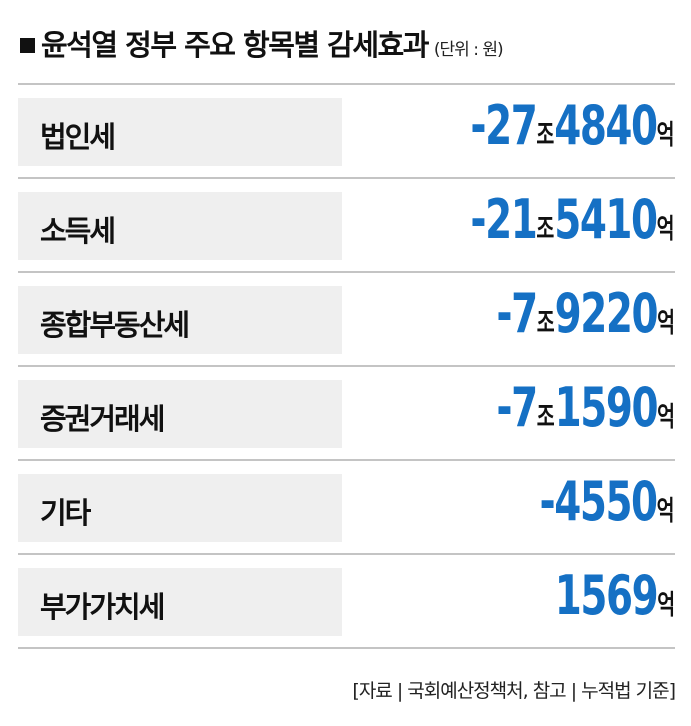  Describe the element at coordinates (606, 407) in the screenshot. I see `value-eok: 1590` at that location.